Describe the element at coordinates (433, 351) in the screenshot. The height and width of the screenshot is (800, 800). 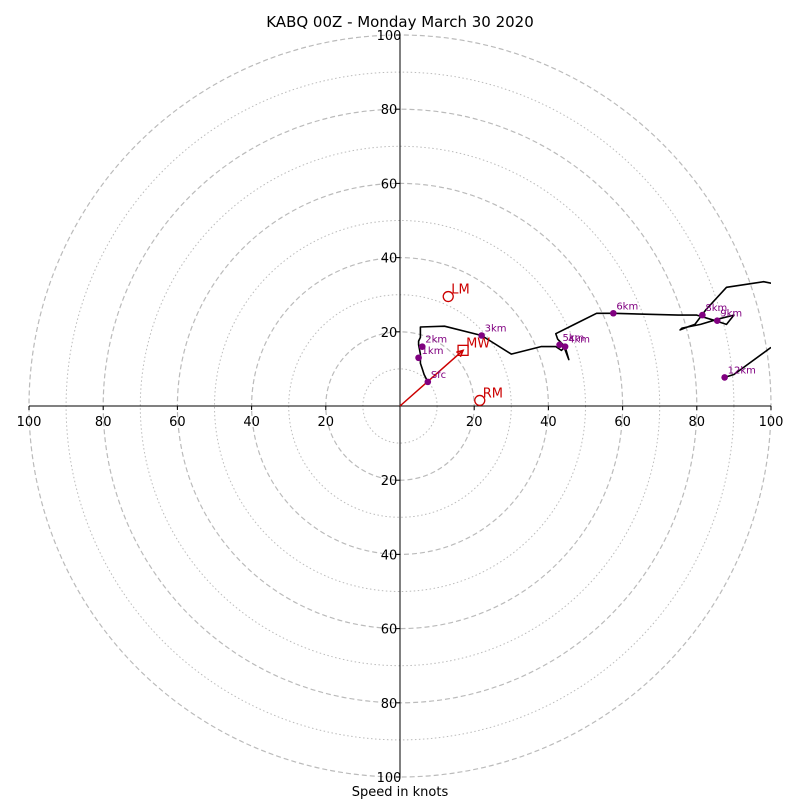
I see `height-label-1km: 1km` at that location.